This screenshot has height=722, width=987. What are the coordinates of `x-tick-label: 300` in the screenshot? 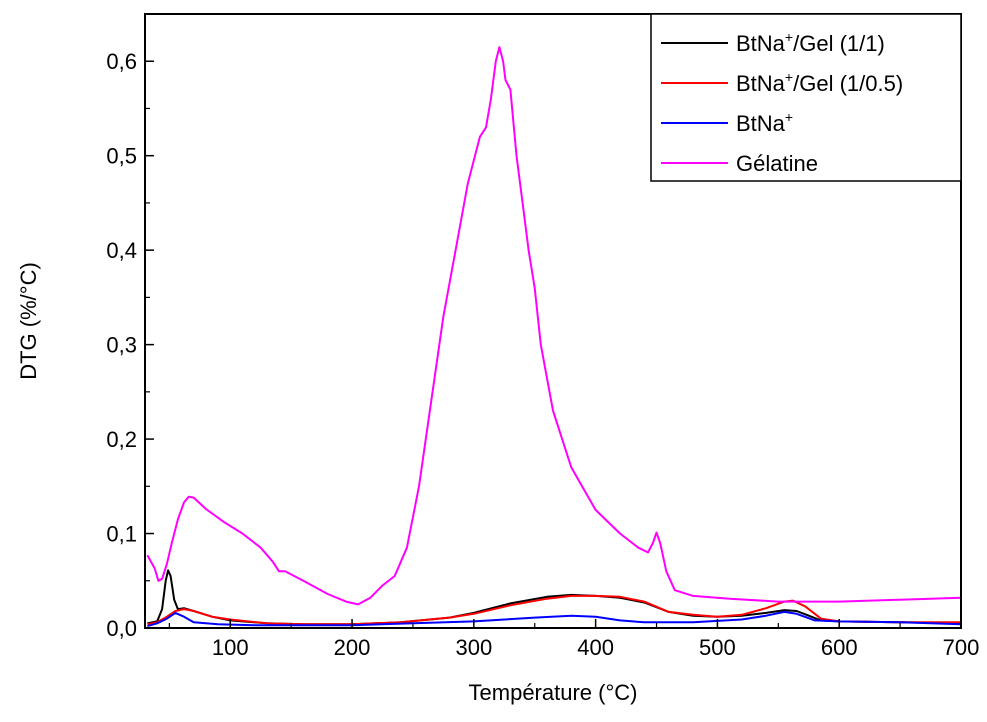 It's located at (473, 647).